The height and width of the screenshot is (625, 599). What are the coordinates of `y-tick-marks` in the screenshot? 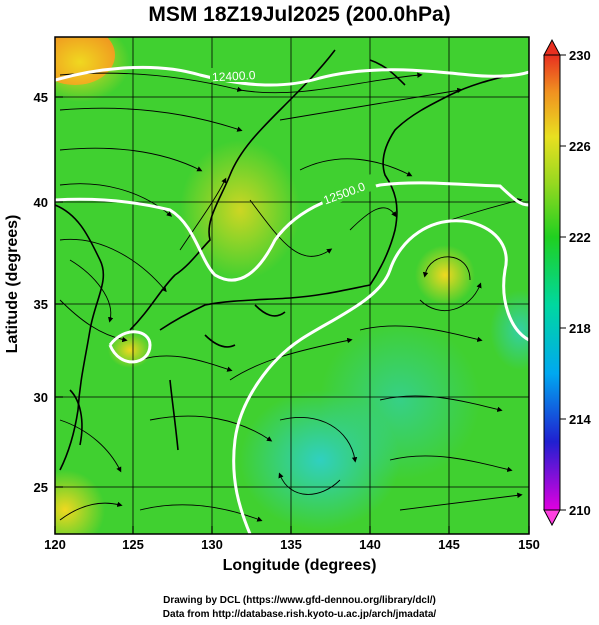 It's located at (59, 292).